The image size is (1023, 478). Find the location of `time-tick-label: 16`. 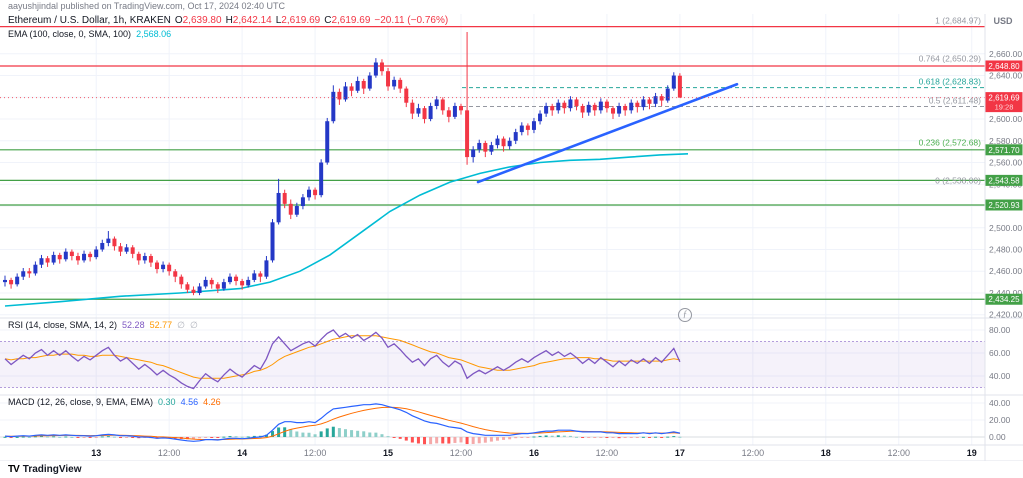

time-tick-label: 16 is located at coordinates (534, 453).